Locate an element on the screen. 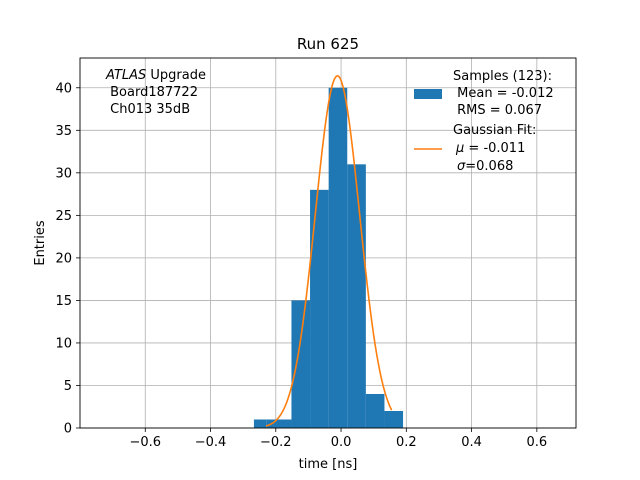 This screenshot has width=640, height=480. y-ticks: 0 5 10 15 20 25 30 35 40 is located at coordinates (67, 259).